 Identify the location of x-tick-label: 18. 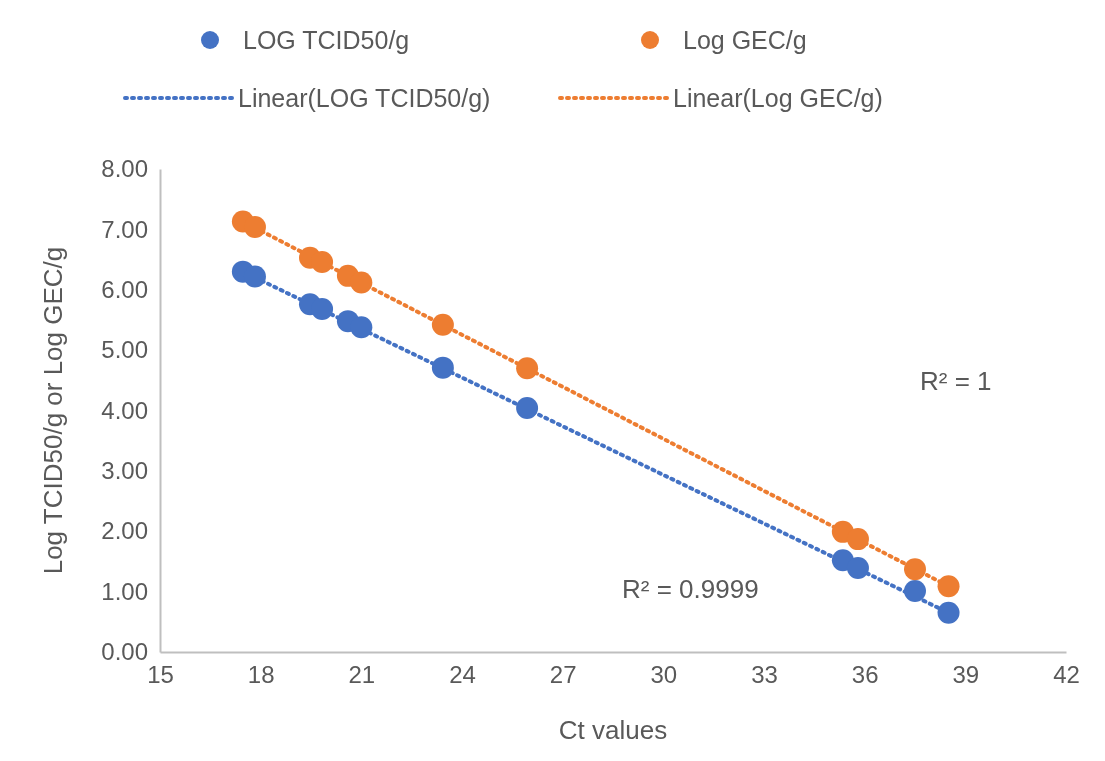
(261, 675).